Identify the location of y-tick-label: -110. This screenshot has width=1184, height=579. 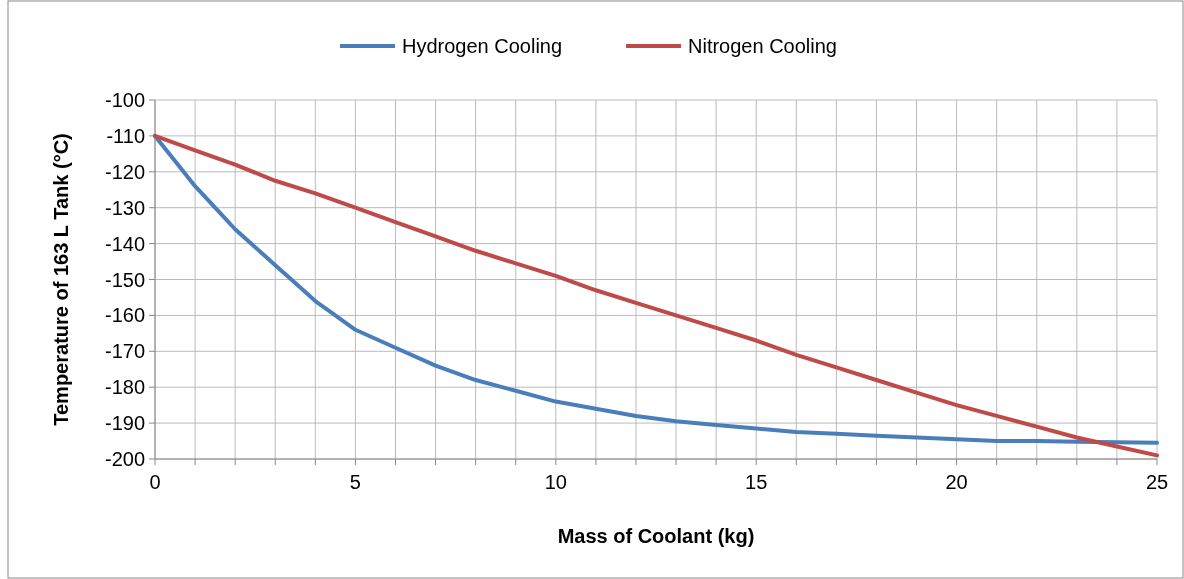
(125, 135).